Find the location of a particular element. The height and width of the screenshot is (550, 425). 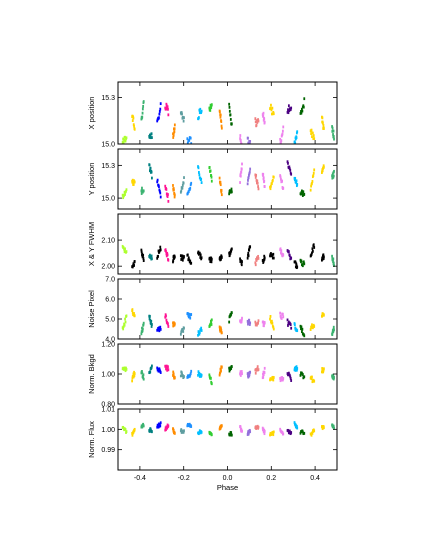

series-points is located at coordinates (228, 256).